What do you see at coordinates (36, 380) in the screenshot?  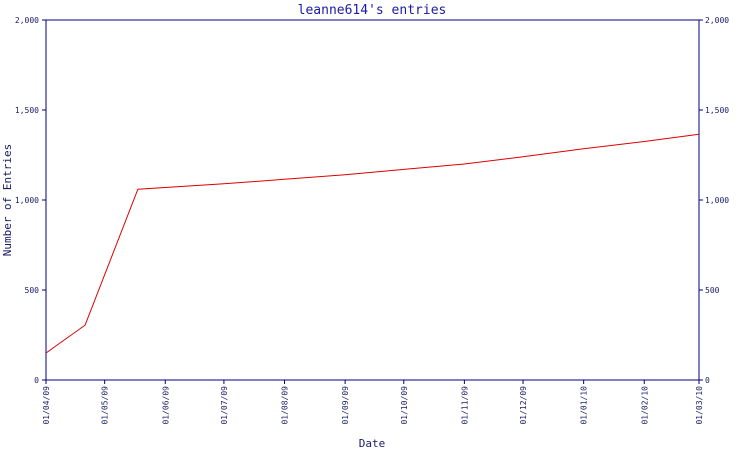 I see `y-tick-label-left: 0` at bounding box center [36, 380].